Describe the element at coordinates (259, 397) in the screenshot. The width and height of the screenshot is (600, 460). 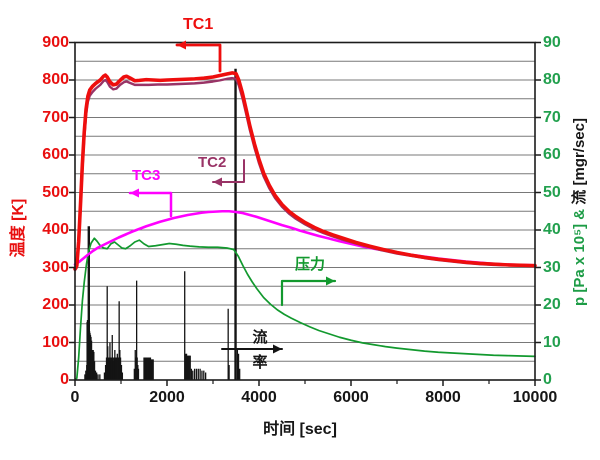
I see `x-tick-label: 4000` at that location.